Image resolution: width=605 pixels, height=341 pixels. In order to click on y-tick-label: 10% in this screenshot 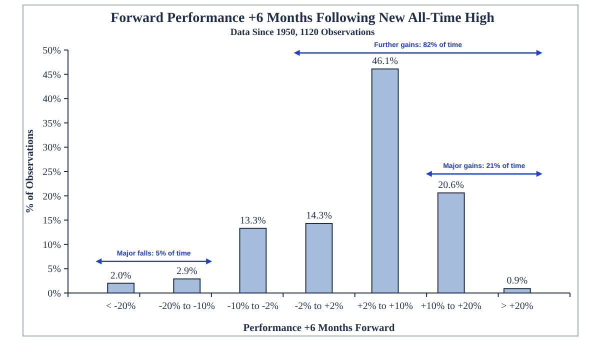, I will do `click(51, 245)`.